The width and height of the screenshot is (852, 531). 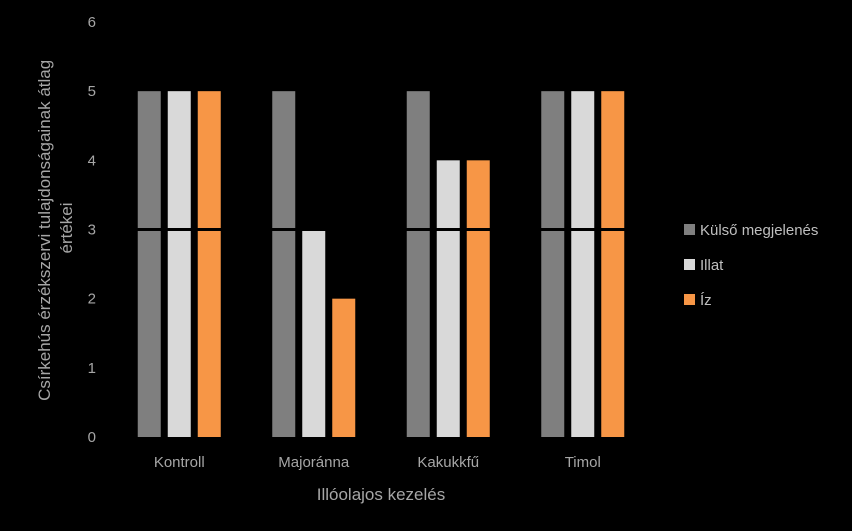 I want to click on y-tick-label: 2, so click(x=92, y=299).